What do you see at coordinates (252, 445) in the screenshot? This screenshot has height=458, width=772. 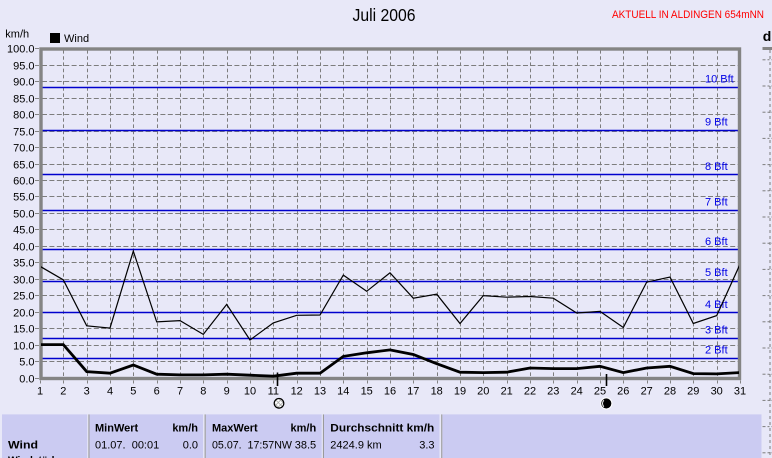 I see `svg-text: 05.07. 17:57NW` at bounding box center [252, 445].